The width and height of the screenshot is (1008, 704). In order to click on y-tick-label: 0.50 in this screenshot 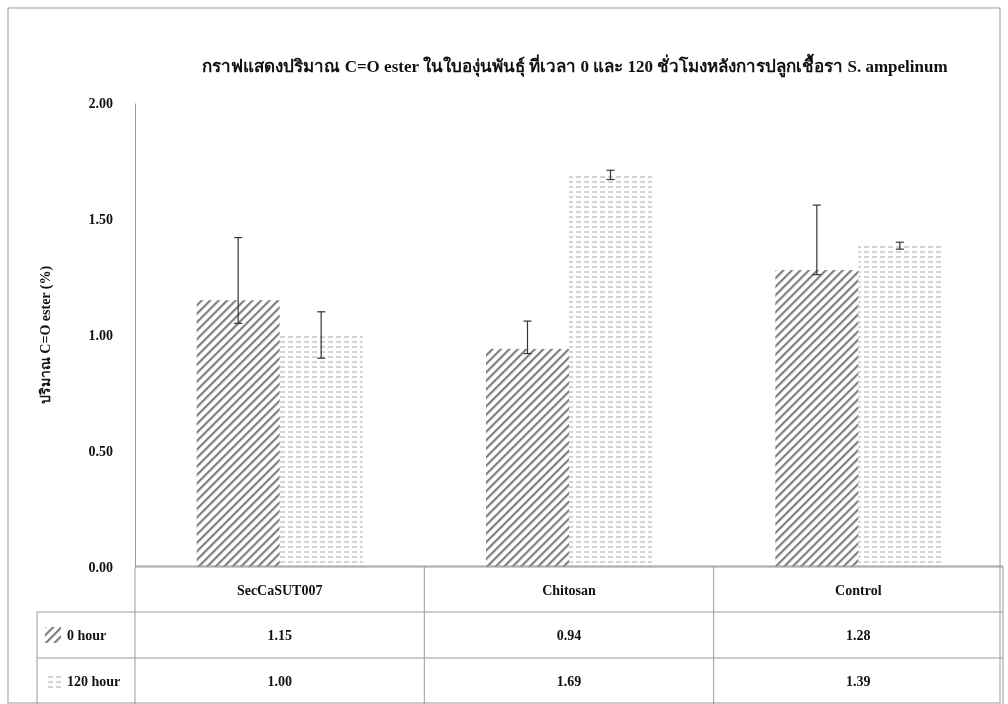, I will do `click(100, 451)`.